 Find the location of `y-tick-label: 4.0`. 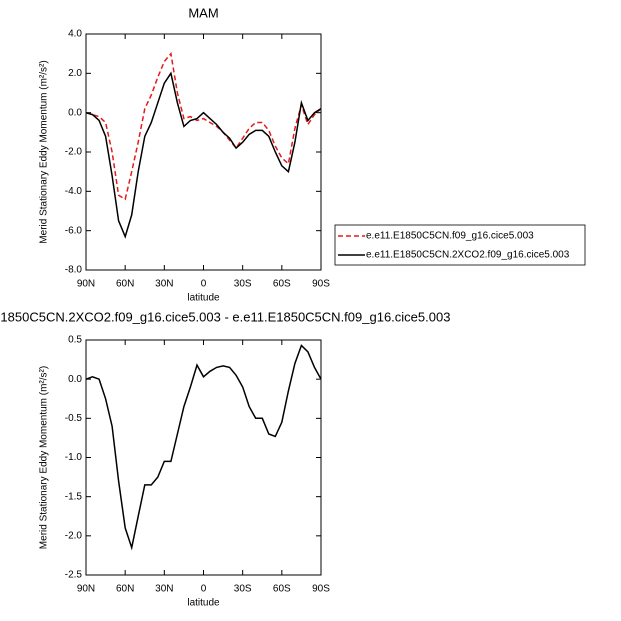

y-tick-label: 4.0 is located at coordinates (75, 34).